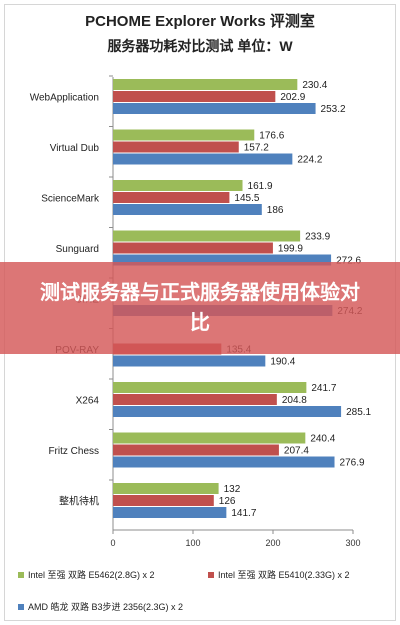 This screenshot has height=625, width=400. What do you see at coordinates (246, 198) in the screenshot?
I see `data-label-2-series-2: 145.5` at bounding box center [246, 198].